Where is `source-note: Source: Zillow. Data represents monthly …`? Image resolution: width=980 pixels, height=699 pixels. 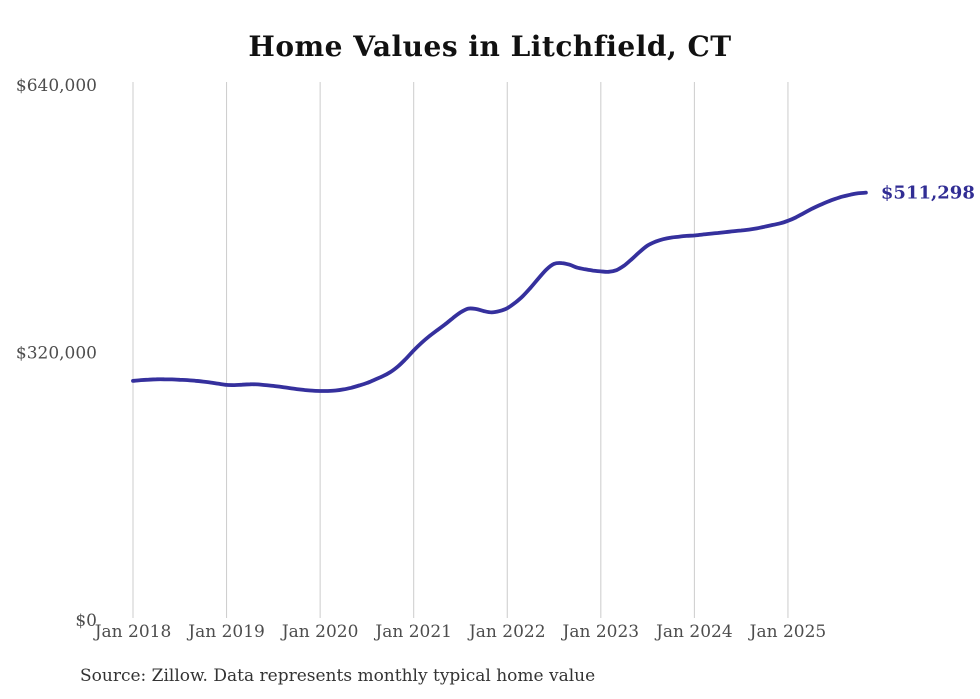 source-note: Source: Zillow. Data represents monthly … is located at coordinates (338, 676).